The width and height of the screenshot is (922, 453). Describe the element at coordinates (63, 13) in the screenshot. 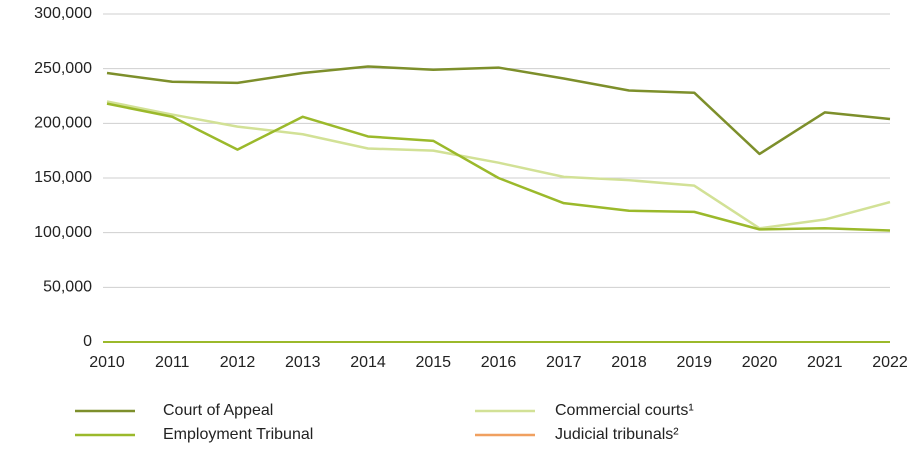

I see `y-tick-label: 300,000` at that location.